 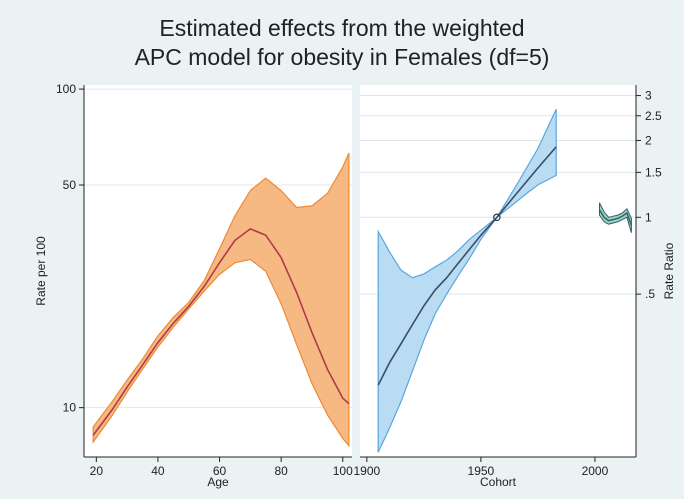 What do you see at coordinates (595, 471) in the screenshot?
I see `cohort-x-tick-label: 2000` at bounding box center [595, 471].